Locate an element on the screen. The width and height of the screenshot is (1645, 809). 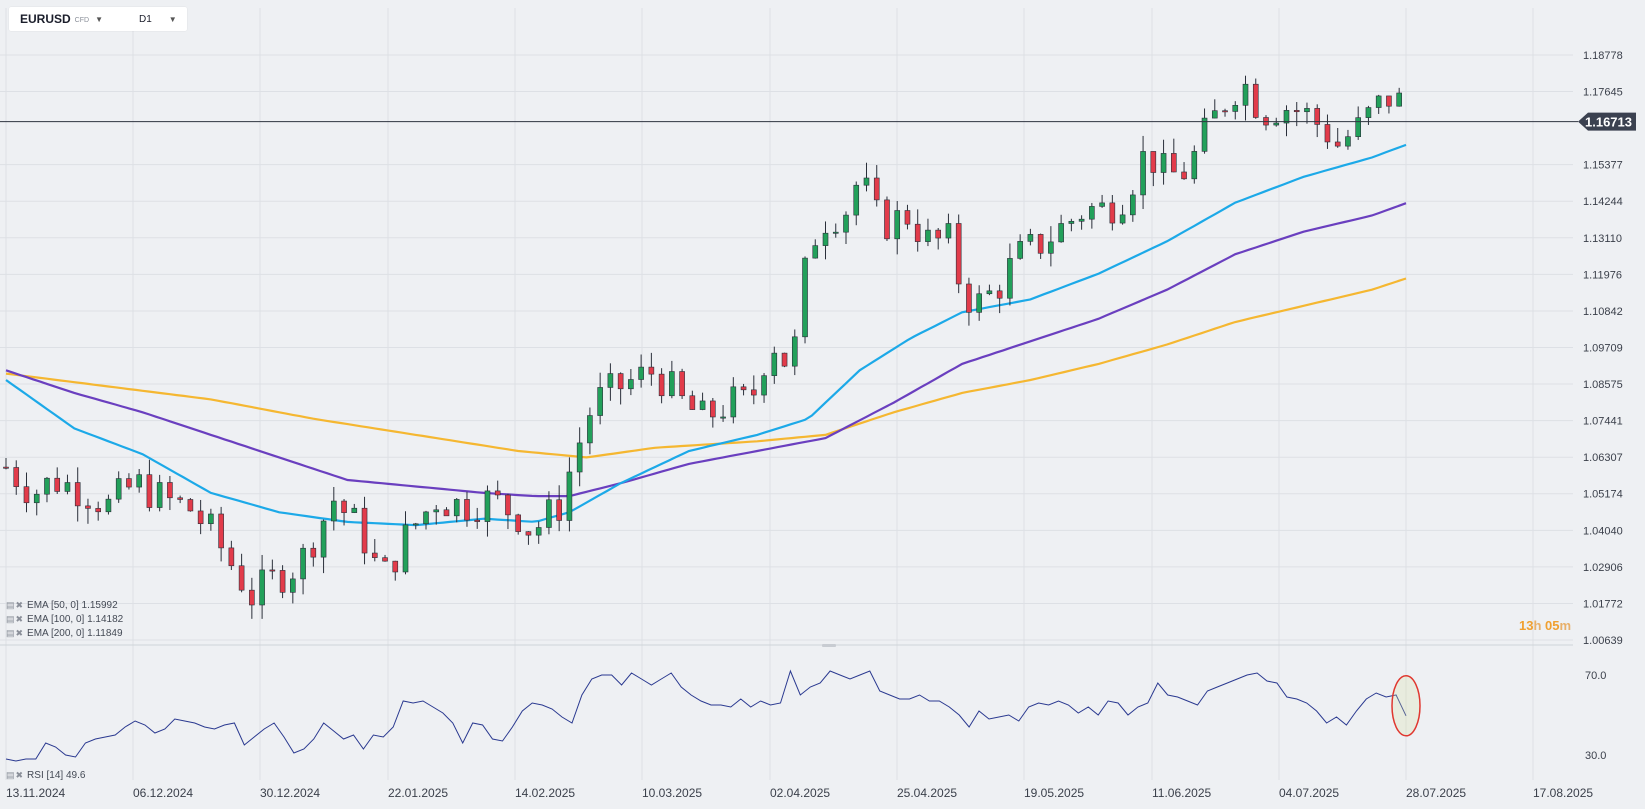
legend-ema-100: ▤✖ EMA [100, 0] 1.14182 is located at coordinates (64, 619).